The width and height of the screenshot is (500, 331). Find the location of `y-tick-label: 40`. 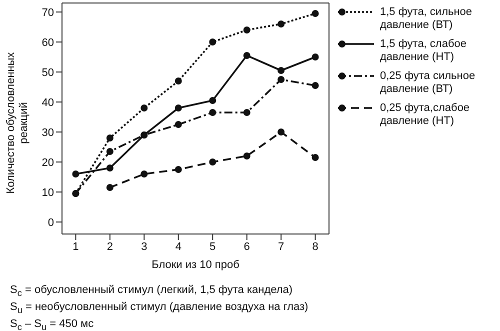

y-tick-label: 40 is located at coordinates (48, 102).